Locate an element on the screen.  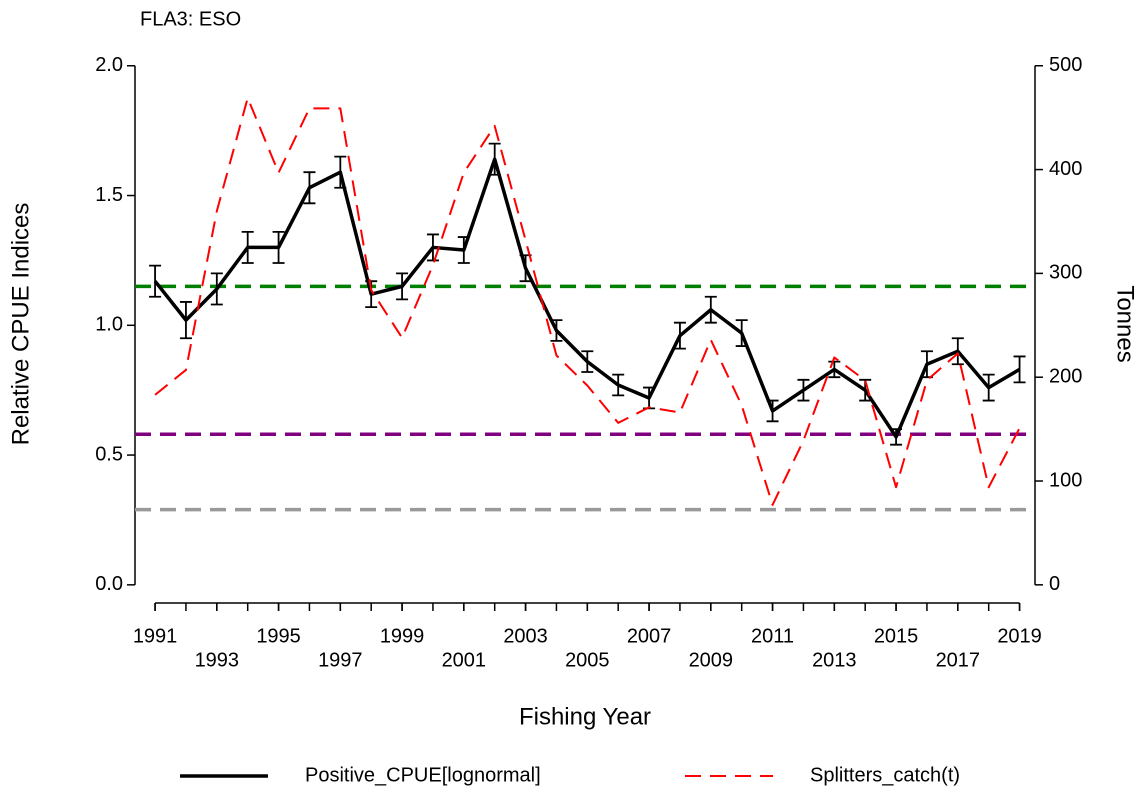
y2-tick-label: 300 is located at coordinates (1065, 273).